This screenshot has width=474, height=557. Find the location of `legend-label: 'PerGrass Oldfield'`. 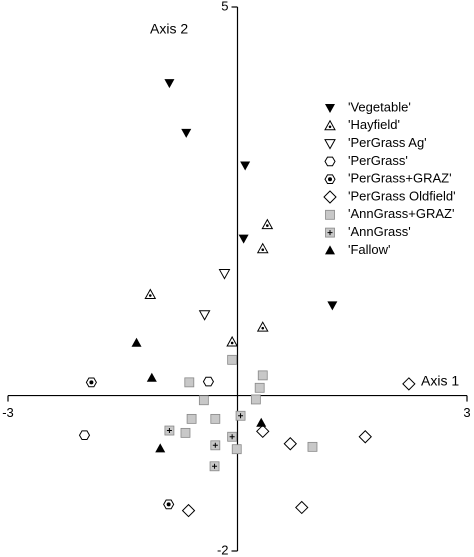

legend-label: 'PerGrass Oldfield' is located at coordinates (402, 195).